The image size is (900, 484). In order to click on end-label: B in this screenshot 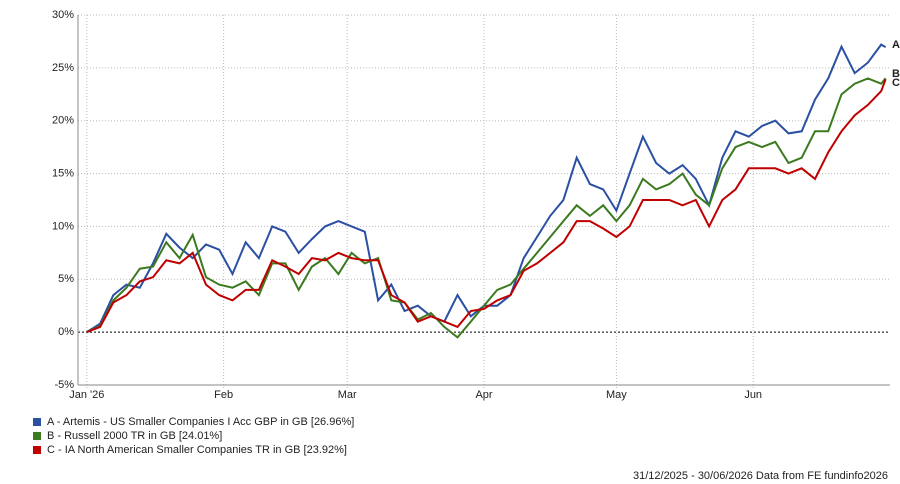, I will do `click(896, 74)`.